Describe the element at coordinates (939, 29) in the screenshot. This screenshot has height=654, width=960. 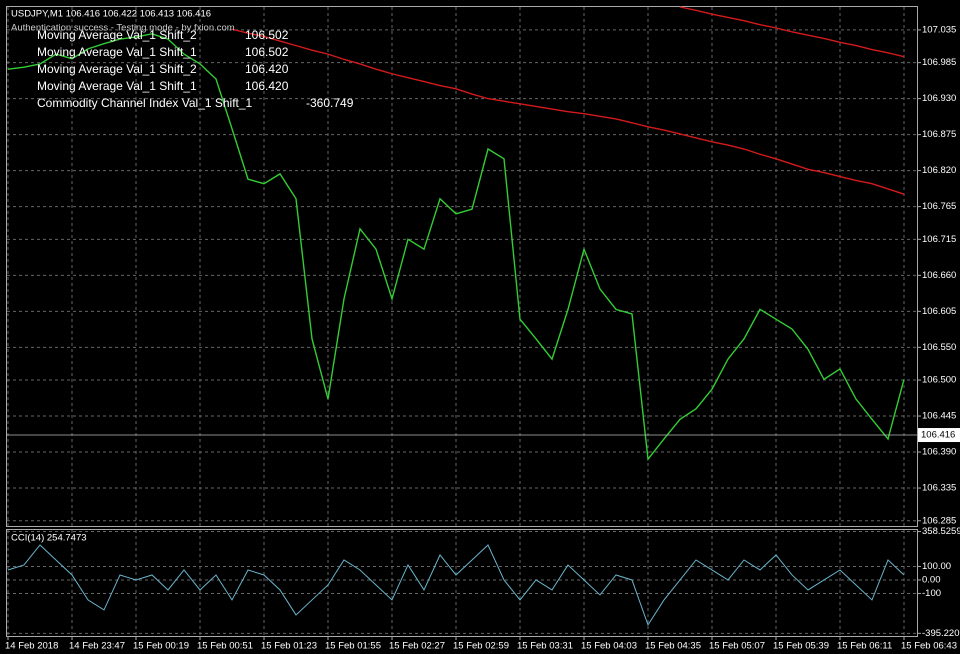
I see `y-tick-label: 107.035` at that location.